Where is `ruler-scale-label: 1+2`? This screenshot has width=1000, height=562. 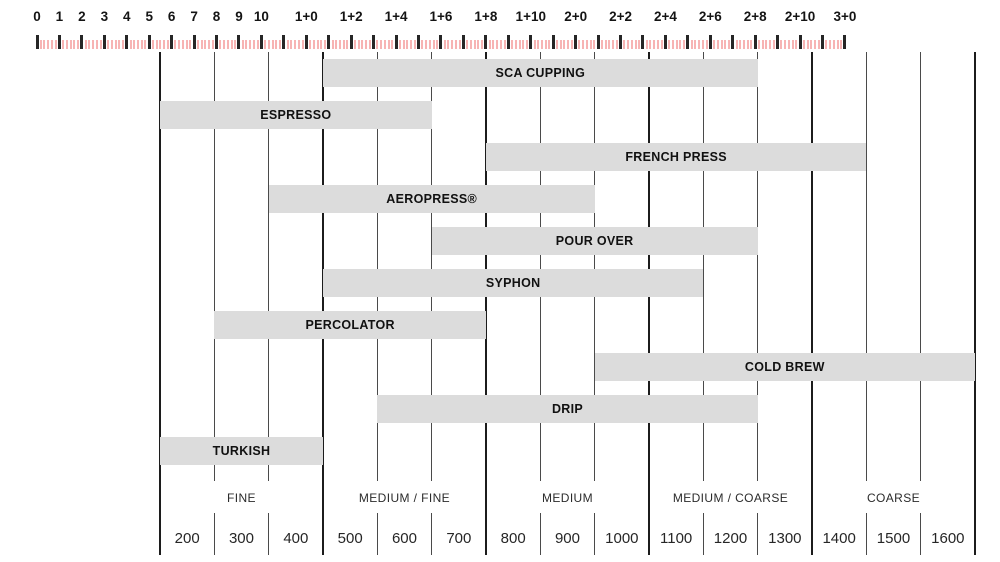
ruler-scale-label: 1+2 is located at coordinates (351, 16).